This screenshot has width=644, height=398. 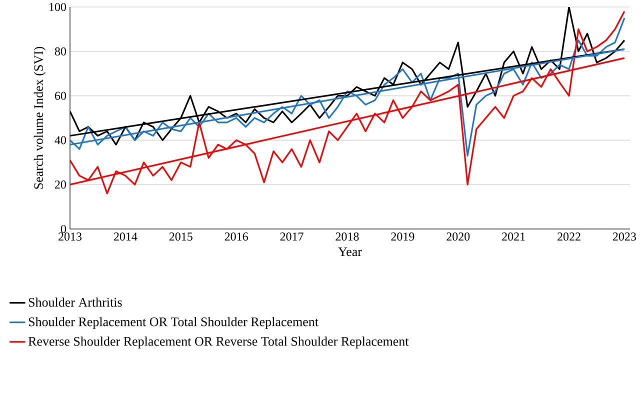 What do you see at coordinates (60, 96) in the screenshot?
I see `y-tick-label: 60` at bounding box center [60, 96].